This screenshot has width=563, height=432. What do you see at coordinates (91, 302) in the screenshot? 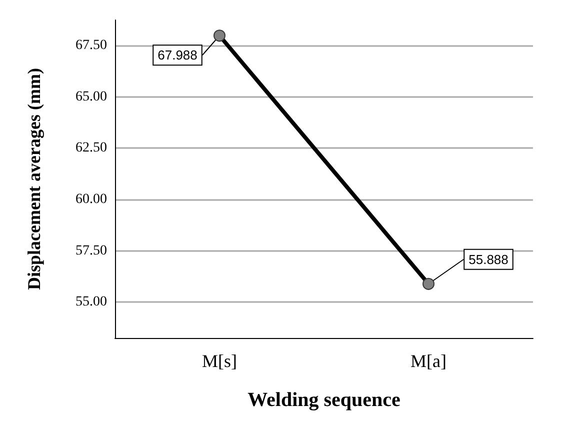
I see `y-tick-label: 55.00` at bounding box center [91, 302].